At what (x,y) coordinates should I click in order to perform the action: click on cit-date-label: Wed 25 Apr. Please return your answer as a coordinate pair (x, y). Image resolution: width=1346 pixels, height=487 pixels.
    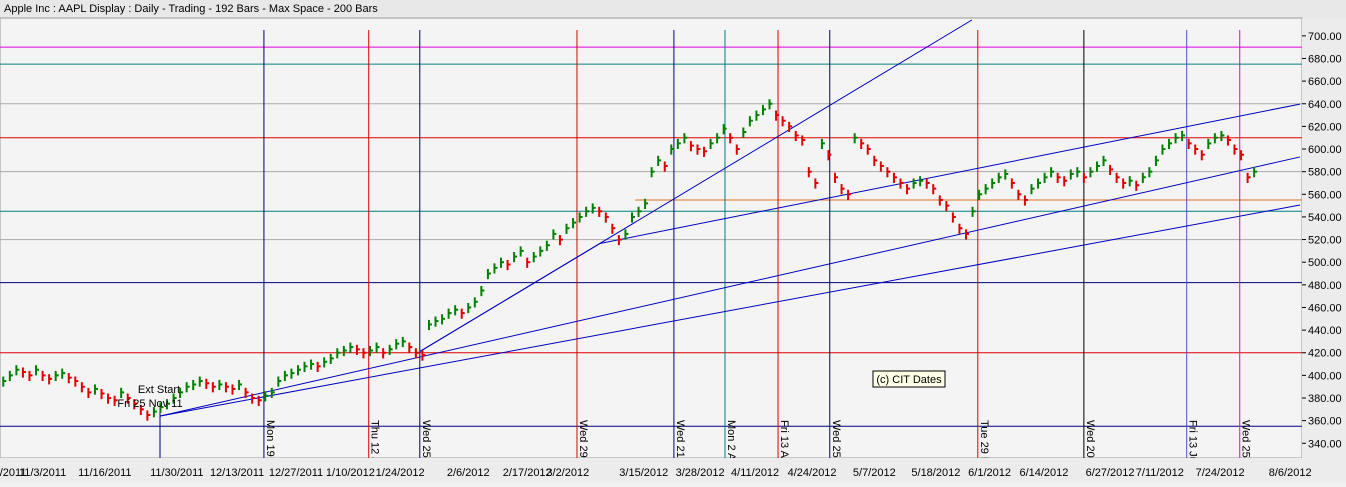
    Looking at the image, I should click on (836, 449).